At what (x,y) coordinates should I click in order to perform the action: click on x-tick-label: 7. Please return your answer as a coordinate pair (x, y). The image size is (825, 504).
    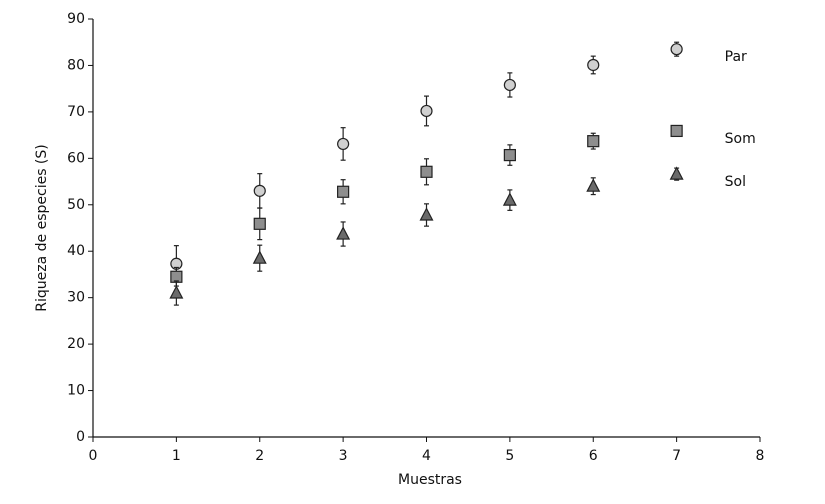
    Looking at the image, I should click on (676, 456).